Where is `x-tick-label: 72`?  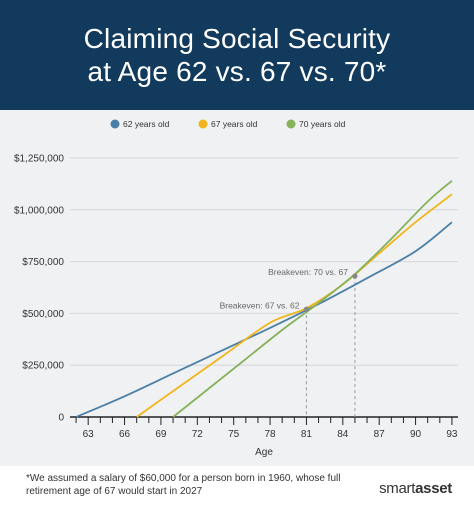 x-tick-label: 72 is located at coordinates (198, 434).